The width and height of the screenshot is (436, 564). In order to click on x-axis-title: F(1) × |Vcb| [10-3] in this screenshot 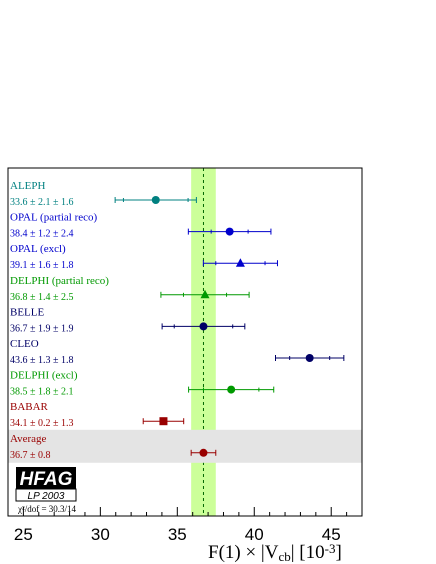, I will do `click(275, 552)`.